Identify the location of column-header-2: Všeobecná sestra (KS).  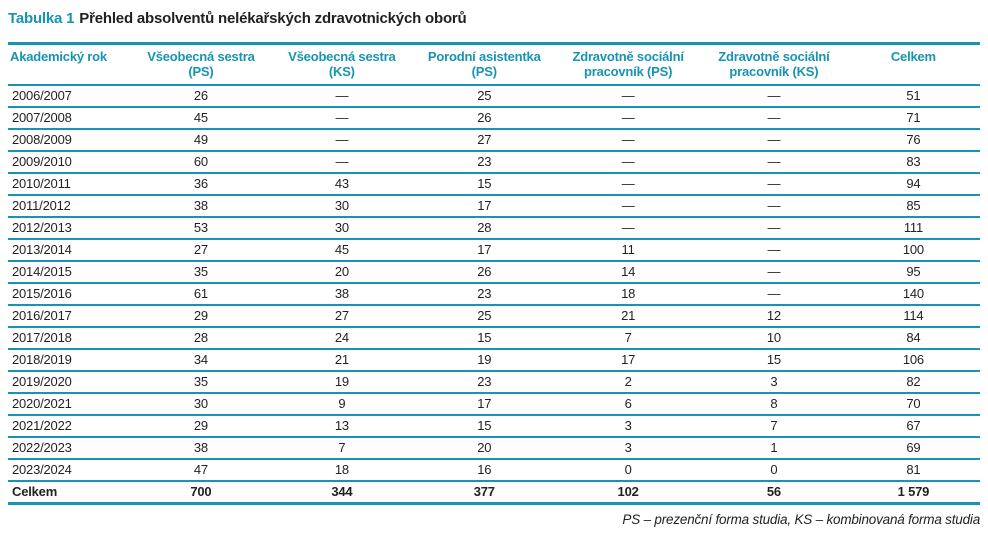
(342, 64).